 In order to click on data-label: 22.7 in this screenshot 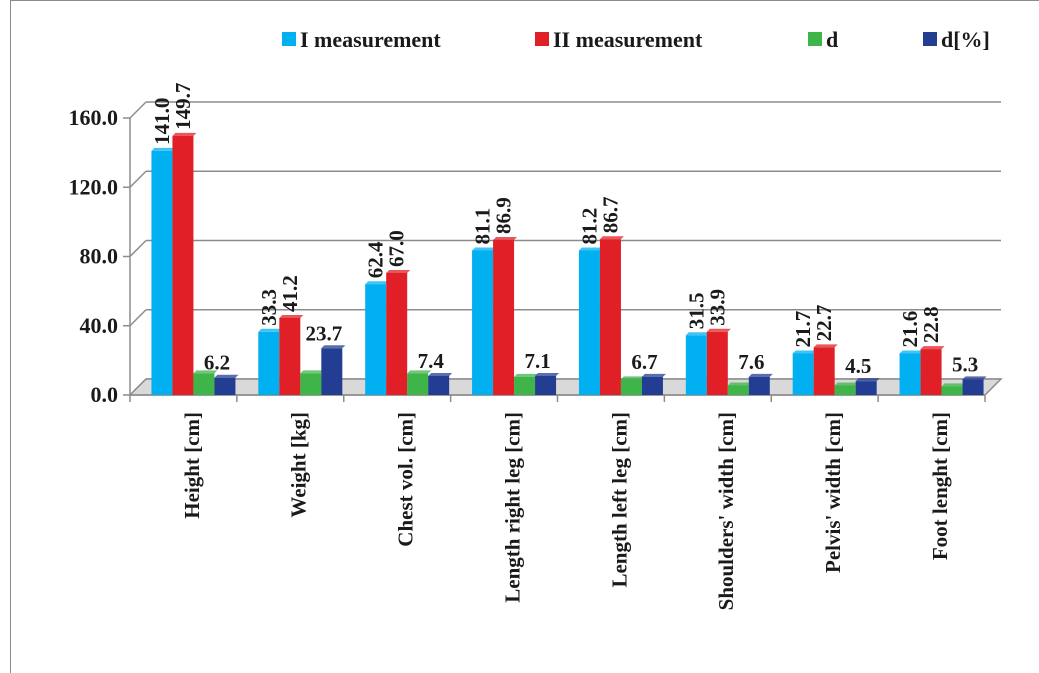, I will do `click(824, 323)`.